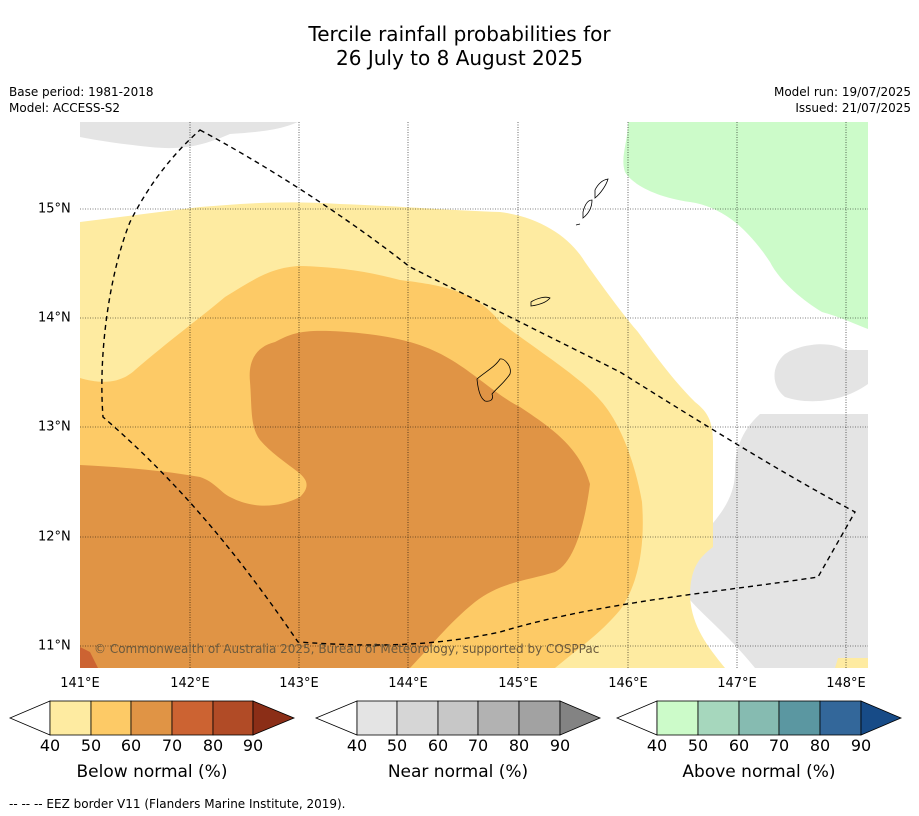  What do you see at coordinates (81, 100) in the screenshot?
I see `meta-left: Base period: 1981-2018 Model: ACCESS-S2` at bounding box center [81, 100].